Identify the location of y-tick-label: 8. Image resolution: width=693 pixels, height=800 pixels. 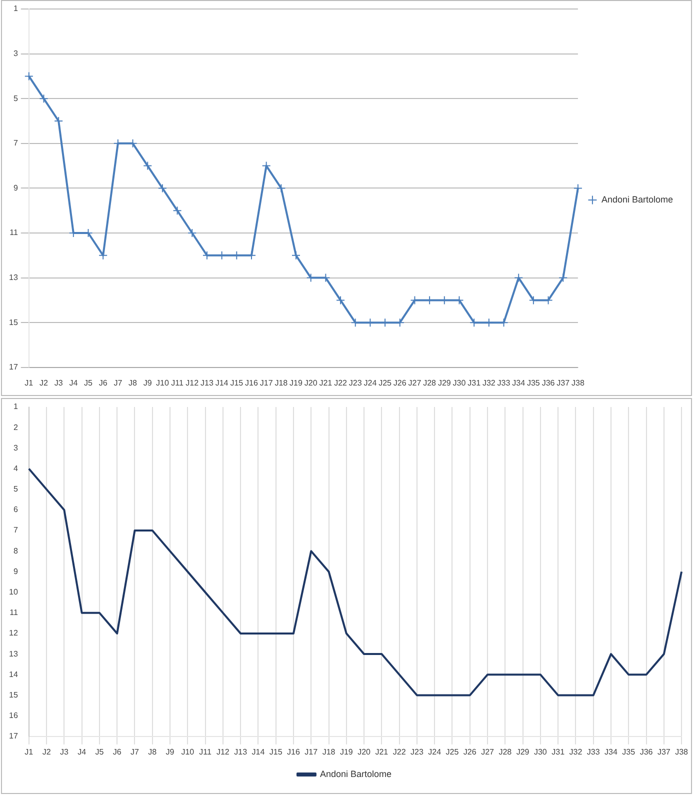
(15, 551).